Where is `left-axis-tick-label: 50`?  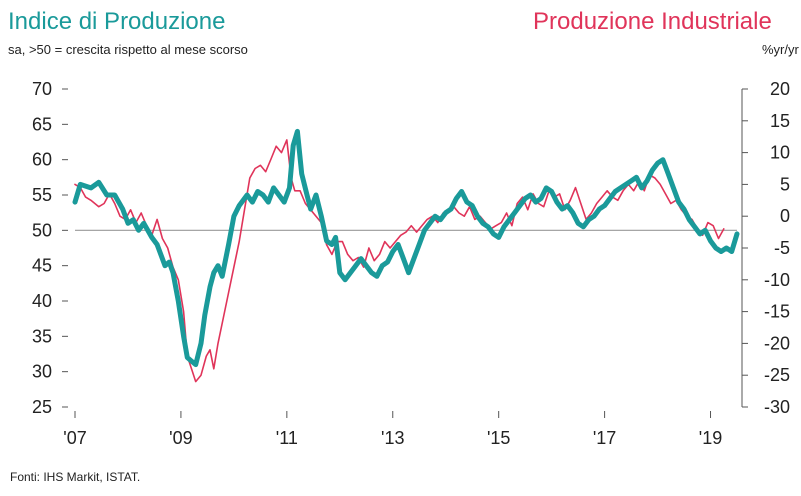 left-axis-tick-label: 50 is located at coordinates (42, 230).